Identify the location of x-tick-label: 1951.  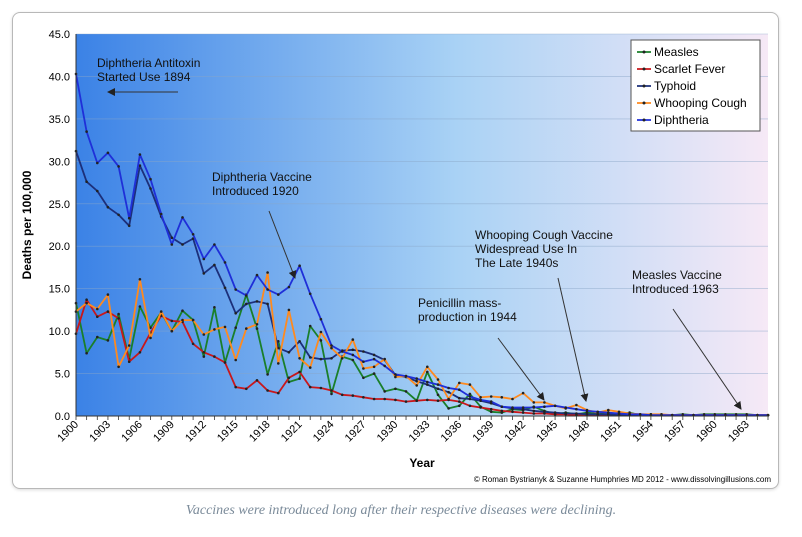
(611, 432).